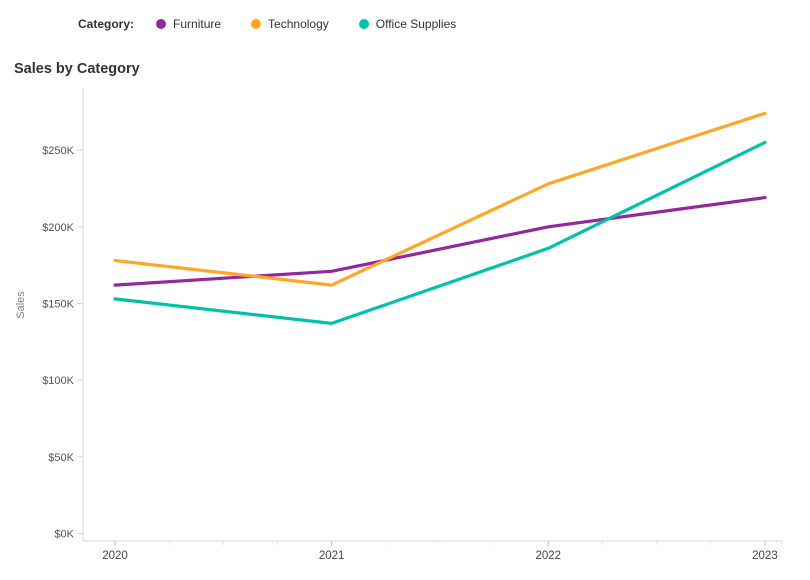  What do you see at coordinates (765, 556) in the screenshot?
I see `x-tick-label: 2023` at bounding box center [765, 556].